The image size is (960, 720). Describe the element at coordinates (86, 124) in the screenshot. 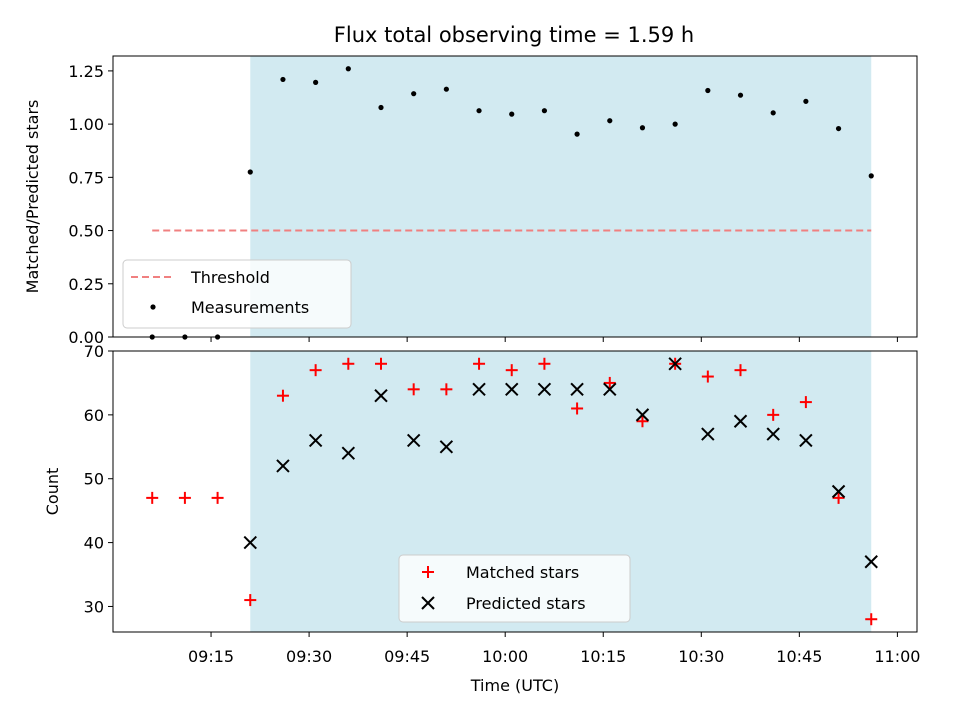

I see `top-y-tick-label: 1.00` at that location.